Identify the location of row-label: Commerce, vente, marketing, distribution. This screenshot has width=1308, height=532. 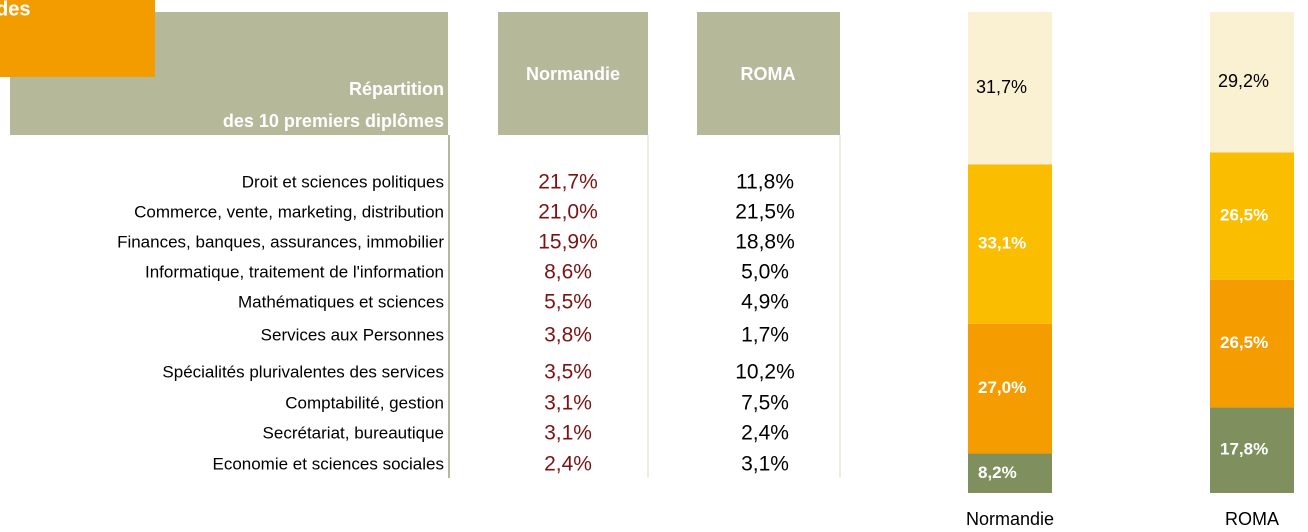
(289, 211).